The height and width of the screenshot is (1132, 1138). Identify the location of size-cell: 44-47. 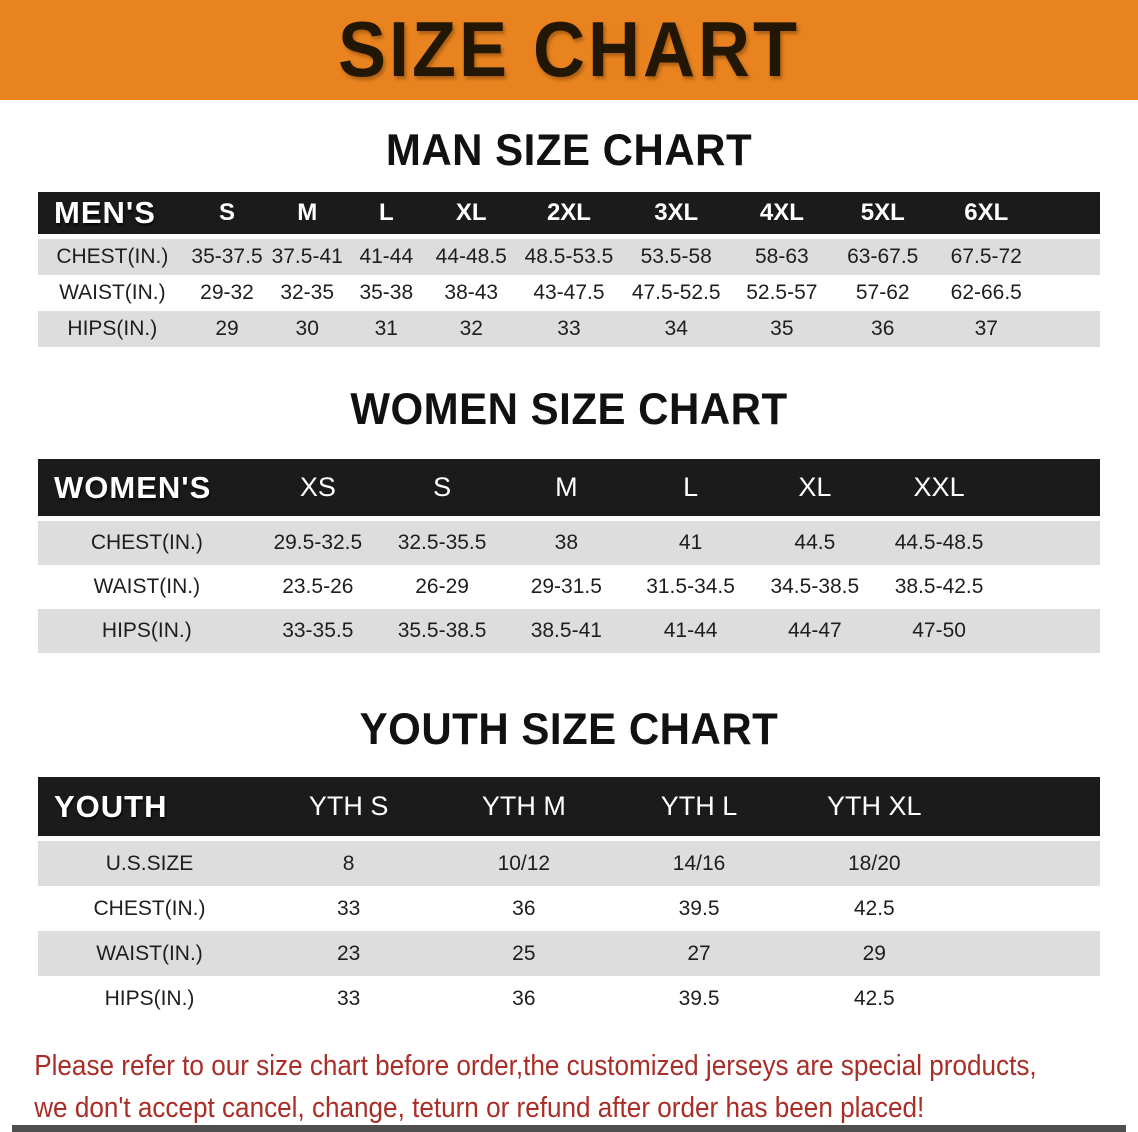
(814, 631).